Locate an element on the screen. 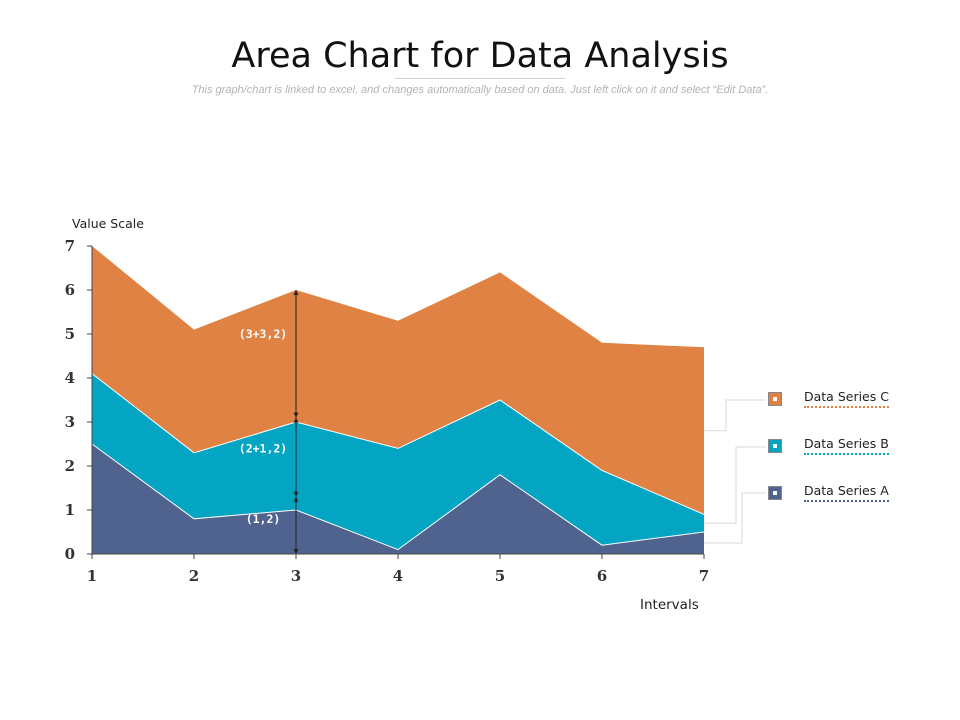 This screenshot has height=720, width=960. annotation-label: (2+1,2) is located at coordinates (263, 448).